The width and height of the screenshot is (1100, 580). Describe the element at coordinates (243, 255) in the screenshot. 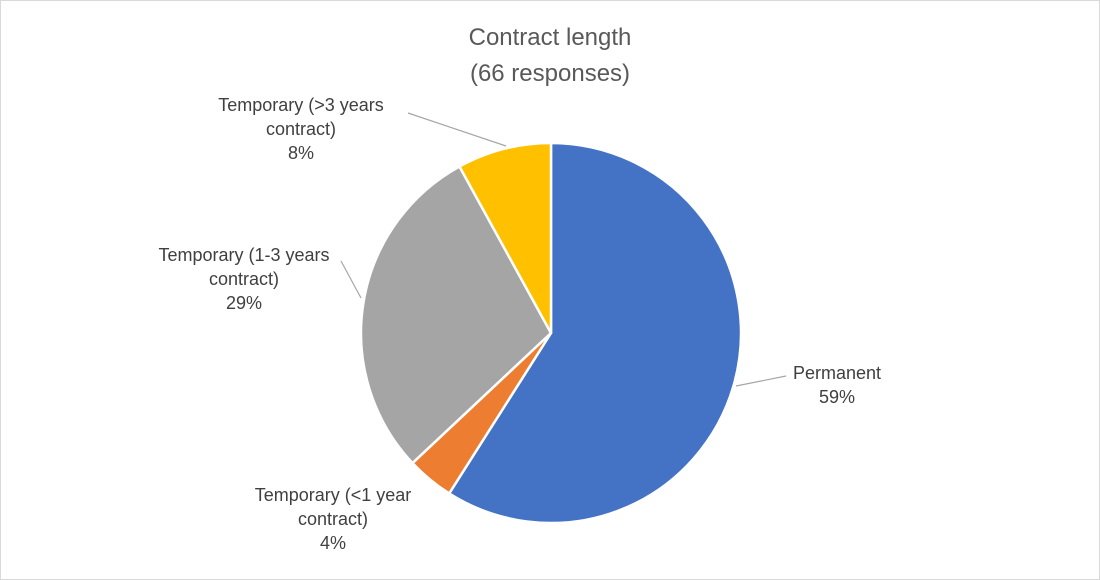

I see `data-label-category: Temporary (1-3 years` at that location.